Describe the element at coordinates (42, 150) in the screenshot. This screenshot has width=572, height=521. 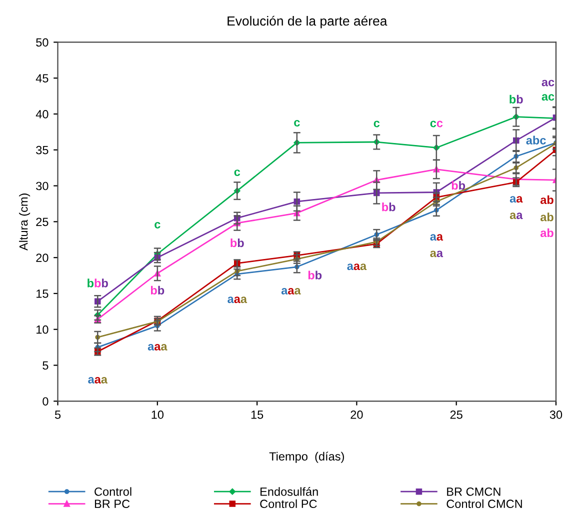
I see `y-tick-label: 35` at that location.